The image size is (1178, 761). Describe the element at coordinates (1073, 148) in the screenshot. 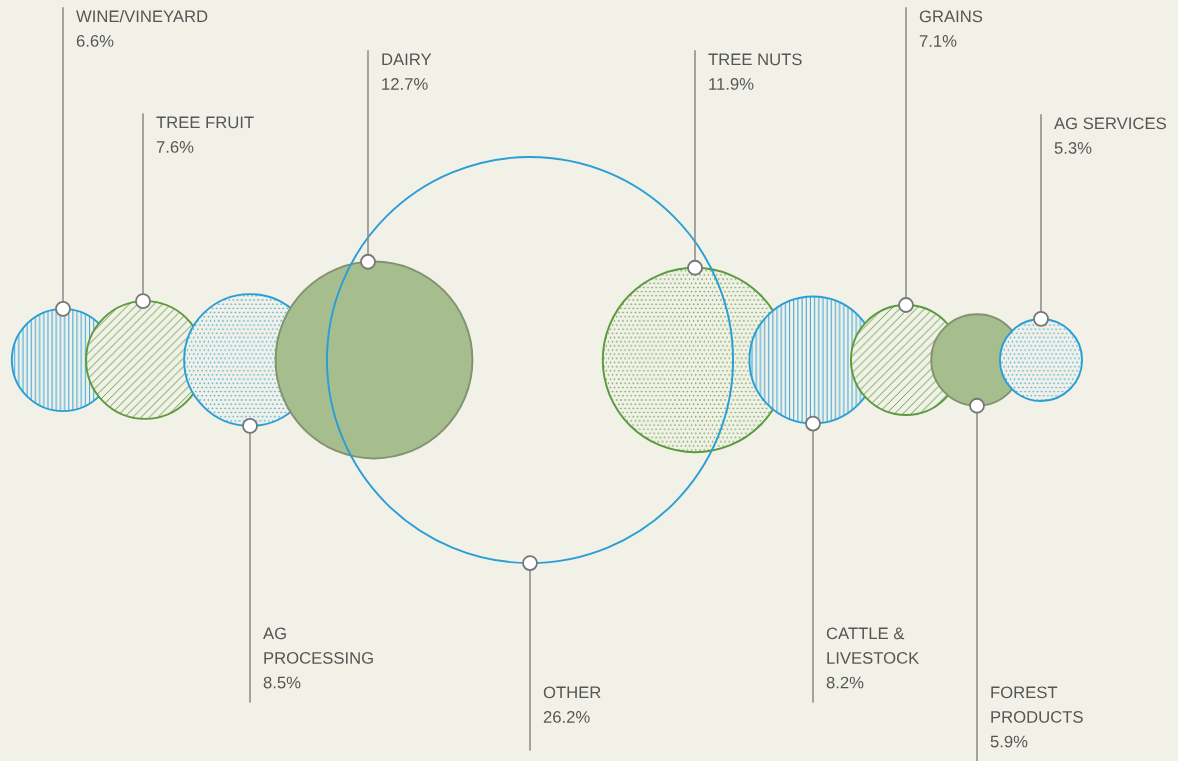

I see `data-label: 5.3%` at that location.